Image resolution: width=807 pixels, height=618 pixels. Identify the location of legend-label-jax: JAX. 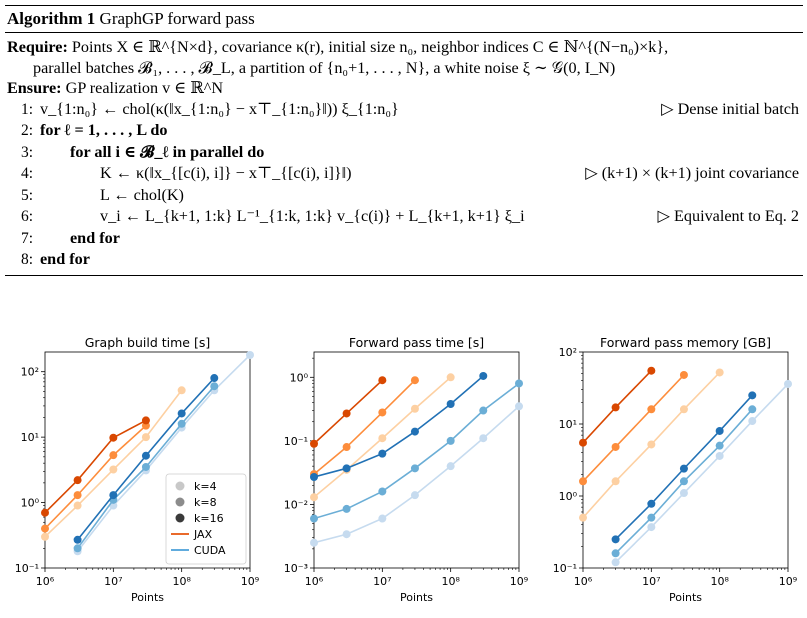
(203, 534).